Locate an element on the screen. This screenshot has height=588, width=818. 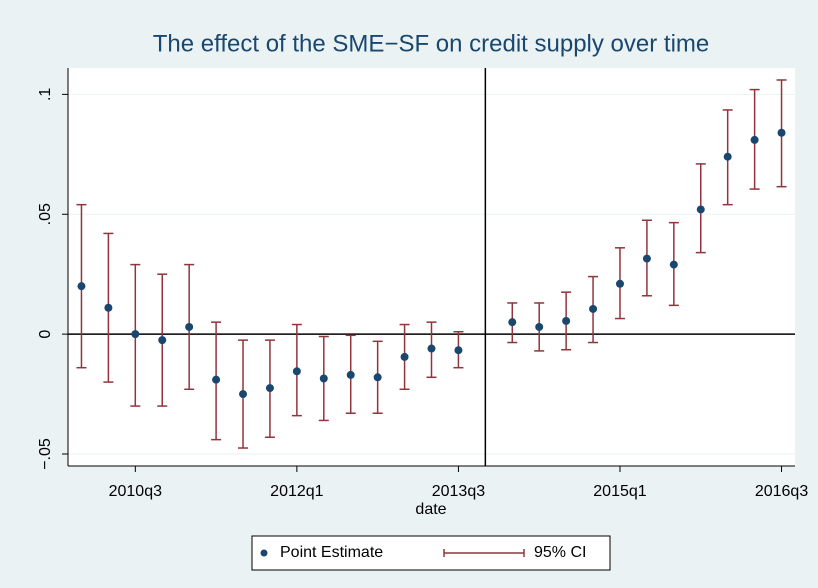
legend is located at coordinates (431, 553).